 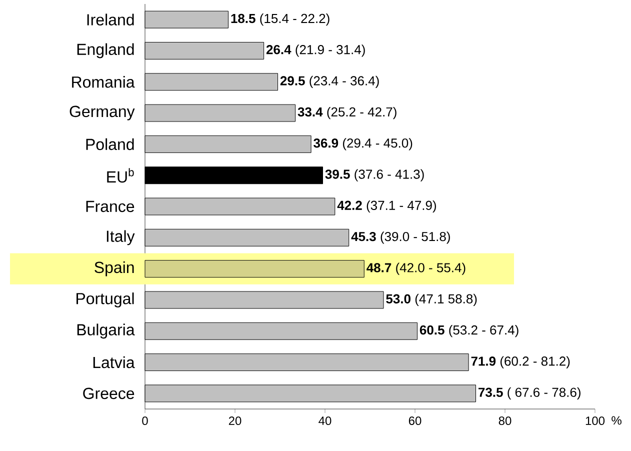 What do you see at coordinates (106, 331) in the screenshot?
I see `y-tick-label: Bulgaria` at bounding box center [106, 331].